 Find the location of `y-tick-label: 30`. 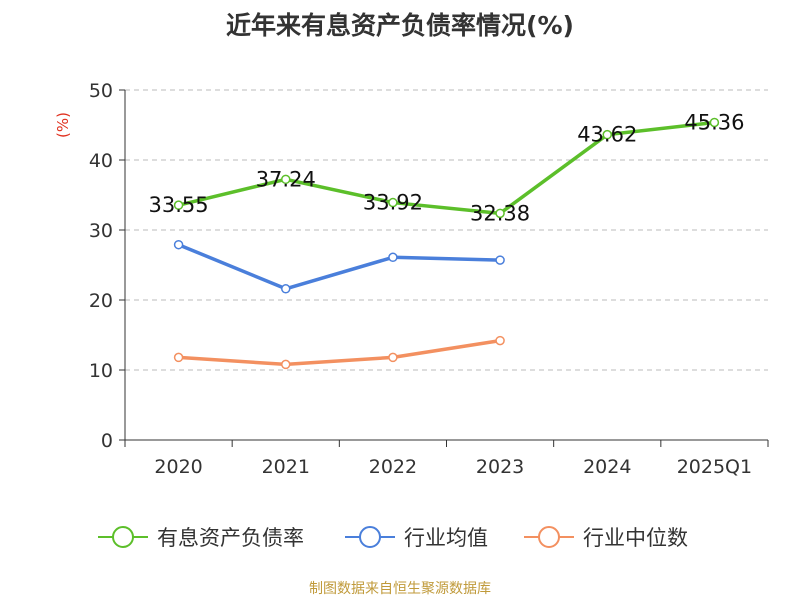

y-tick-label: 30 is located at coordinates (101, 231).